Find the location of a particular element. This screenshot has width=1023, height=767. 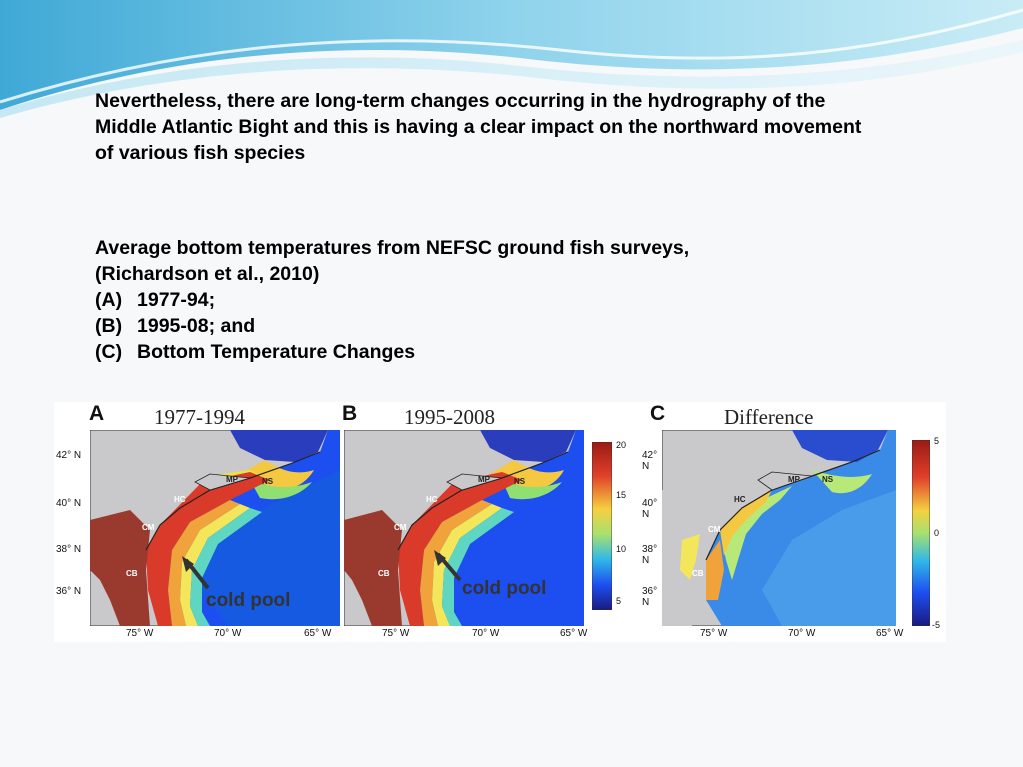

colorbar-tick: -5 is located at coordinates (936, 625).